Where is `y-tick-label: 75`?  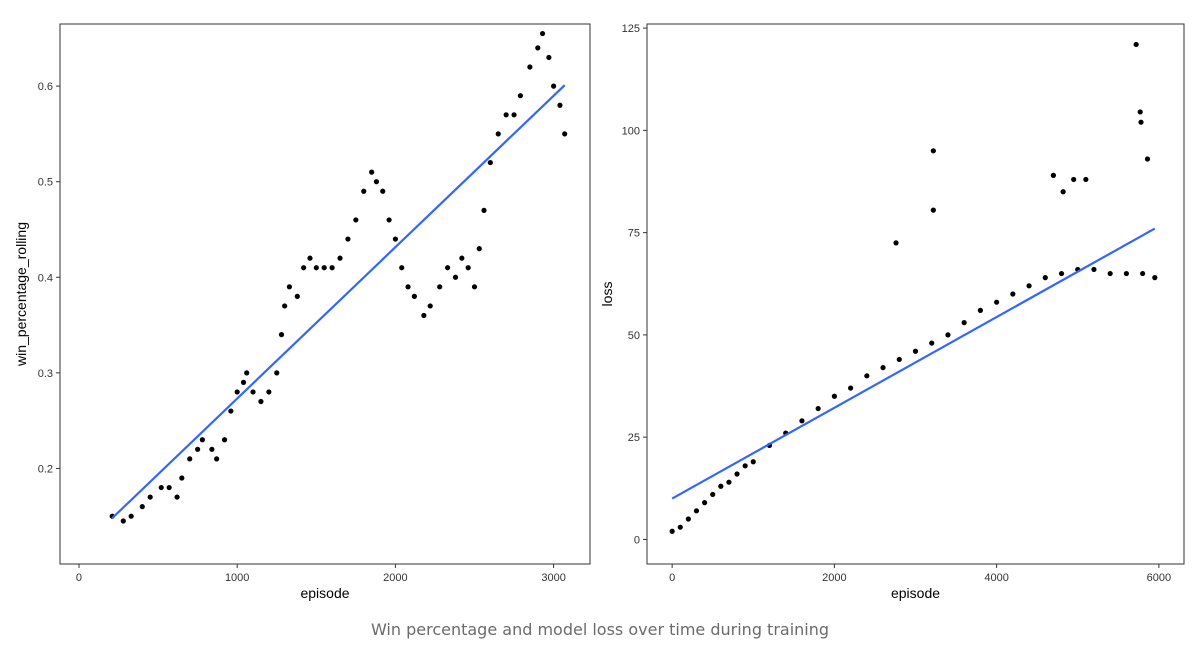
y-tick-label: 75 is located at coordinates (634, 234).